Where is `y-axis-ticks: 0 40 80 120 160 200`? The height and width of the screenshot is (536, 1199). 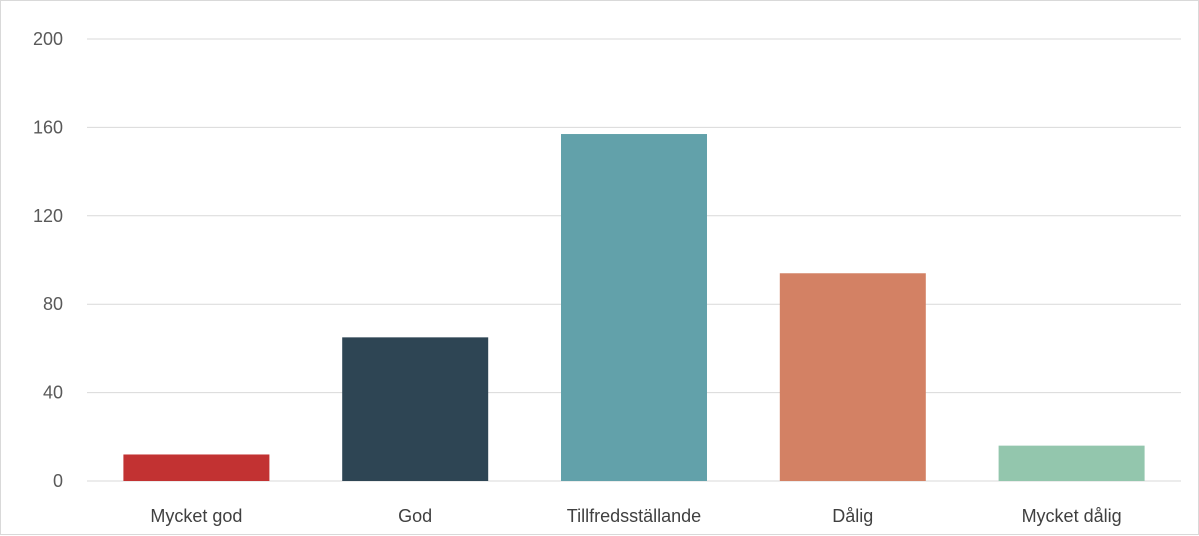 y-axis-ticks: 0 40 80 120 160 200 is located at coordinates (48, 260).